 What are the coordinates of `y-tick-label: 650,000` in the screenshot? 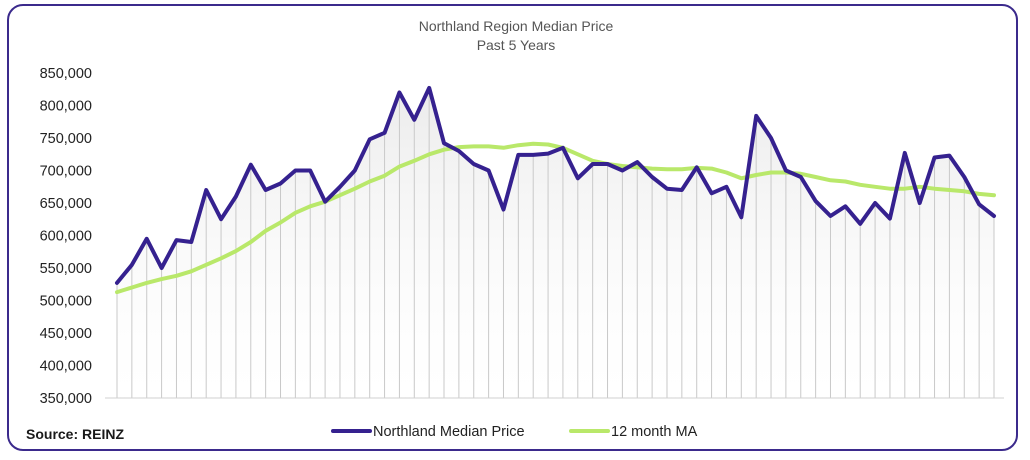 It's located at (66, 204).